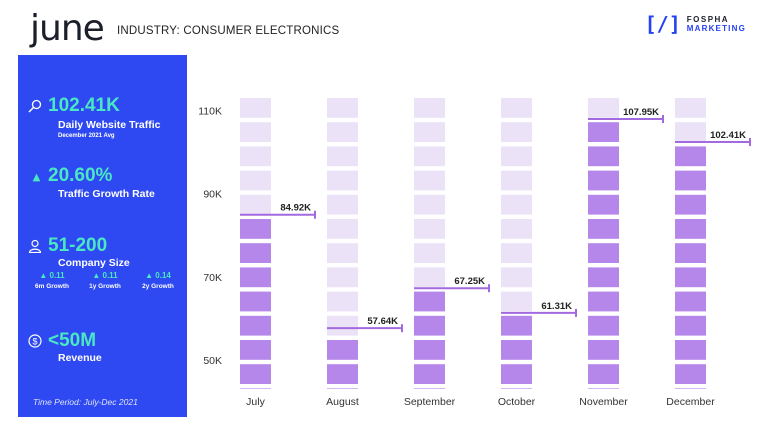  Describe the element at coordinates (716, 28) in the screenshot. I see `logo-line2: MARKETING` at that location.